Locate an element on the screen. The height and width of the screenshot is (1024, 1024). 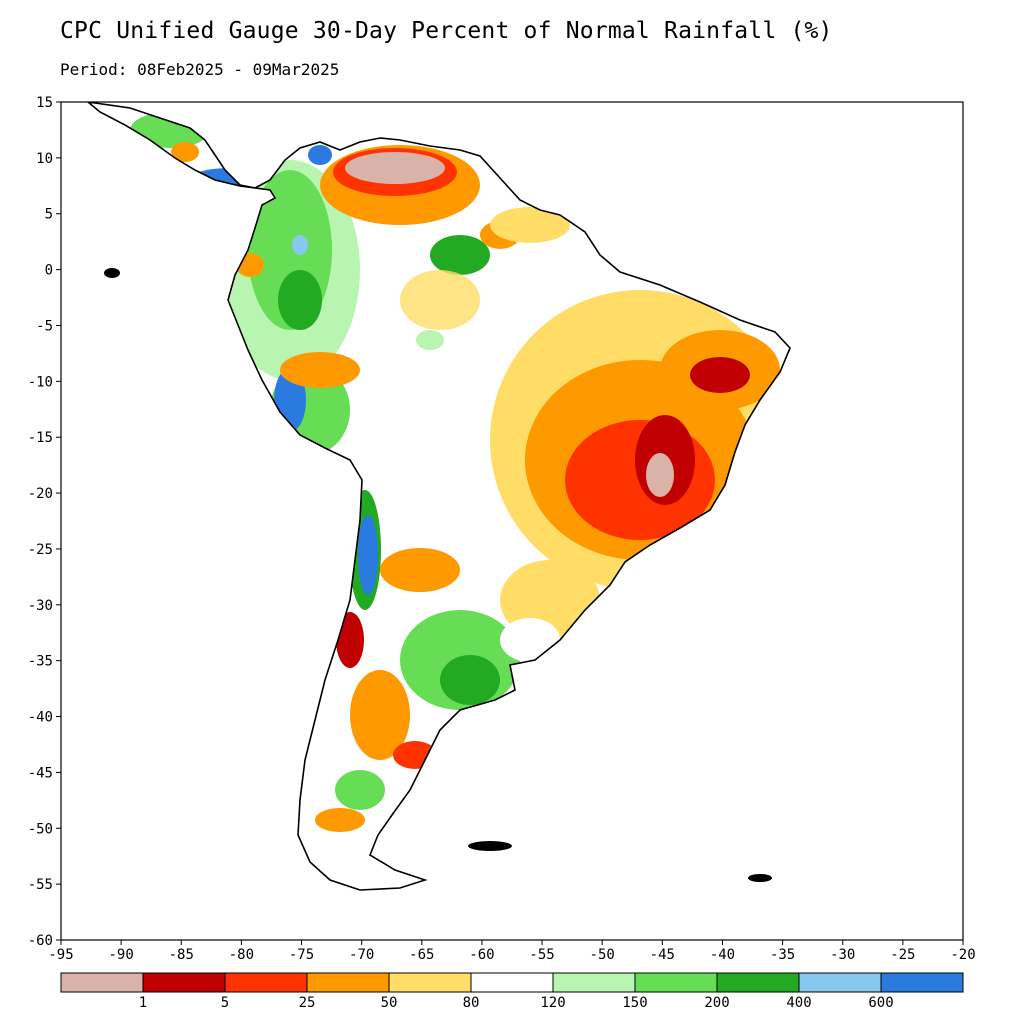
x-tick-label: -55 is located at coordinates (541, 955).